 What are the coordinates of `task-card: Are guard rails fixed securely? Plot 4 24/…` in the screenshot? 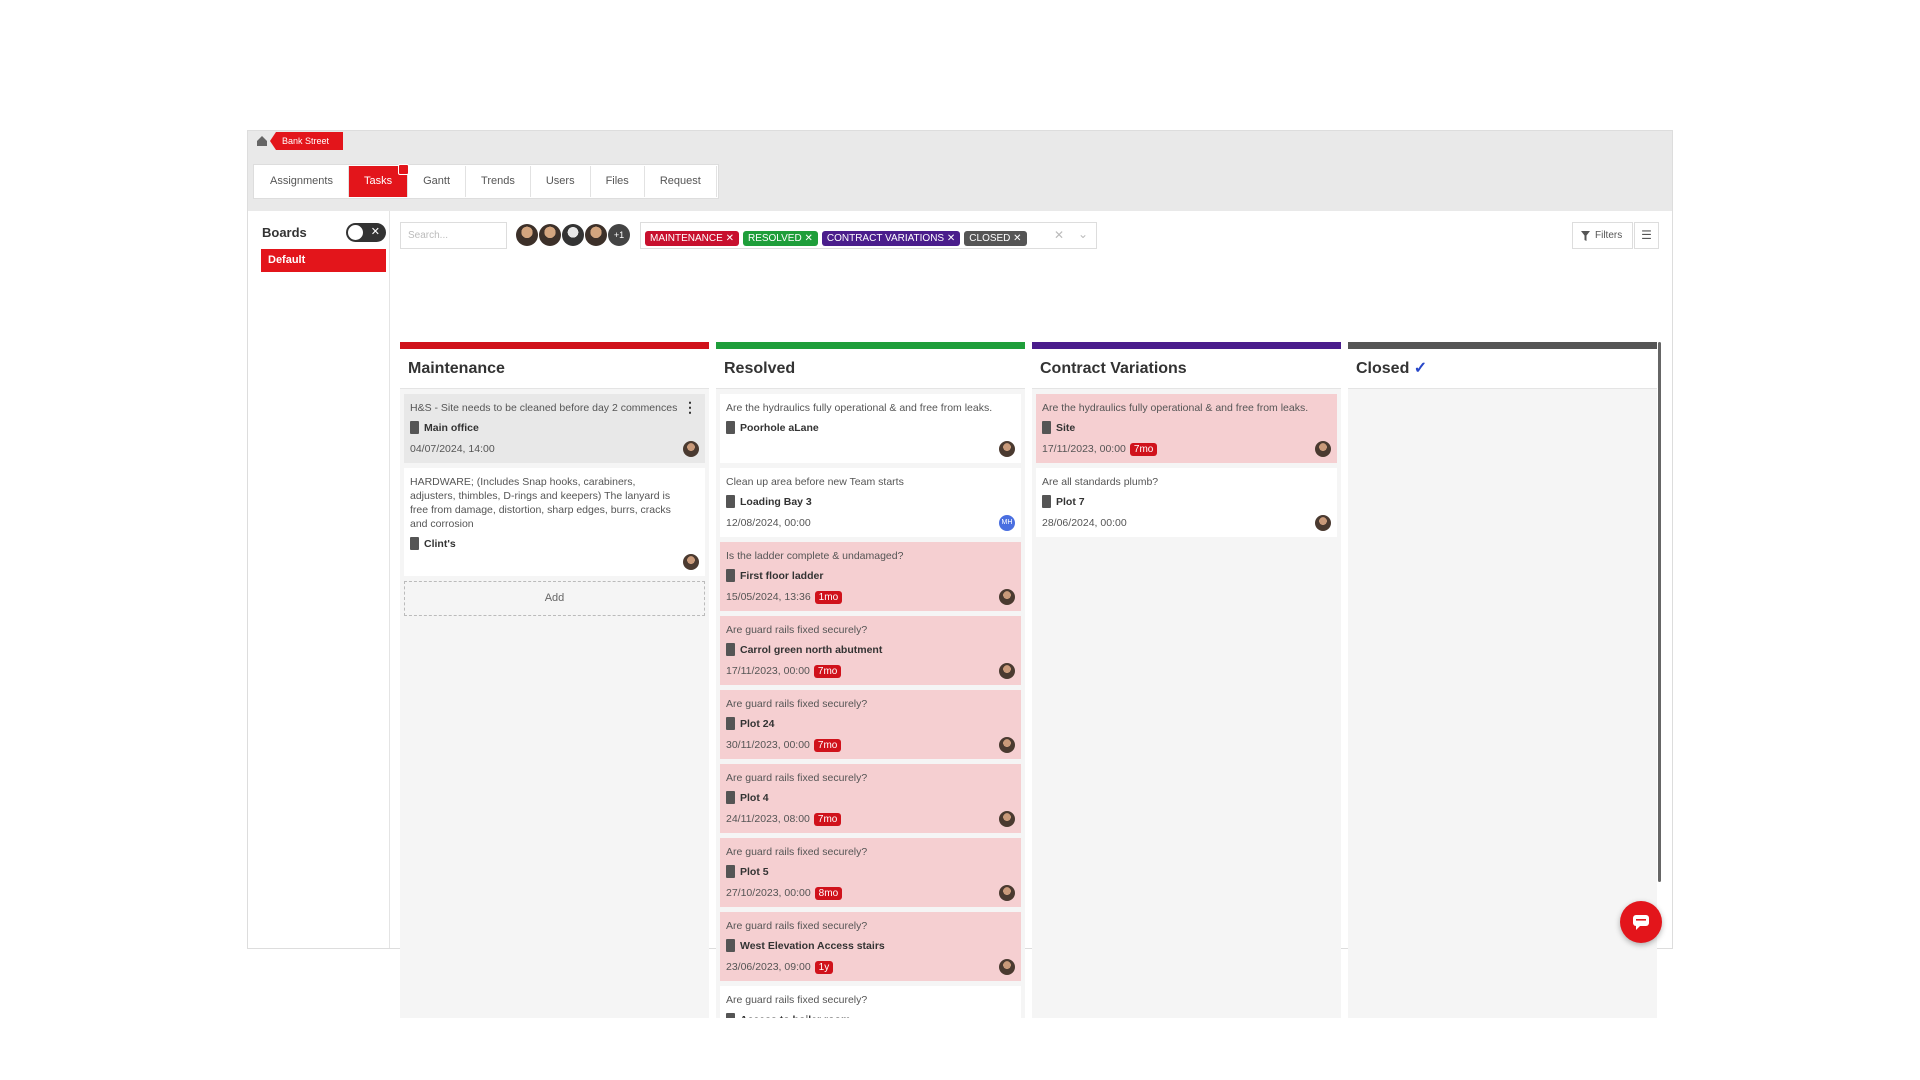 It's located at (870, 798).